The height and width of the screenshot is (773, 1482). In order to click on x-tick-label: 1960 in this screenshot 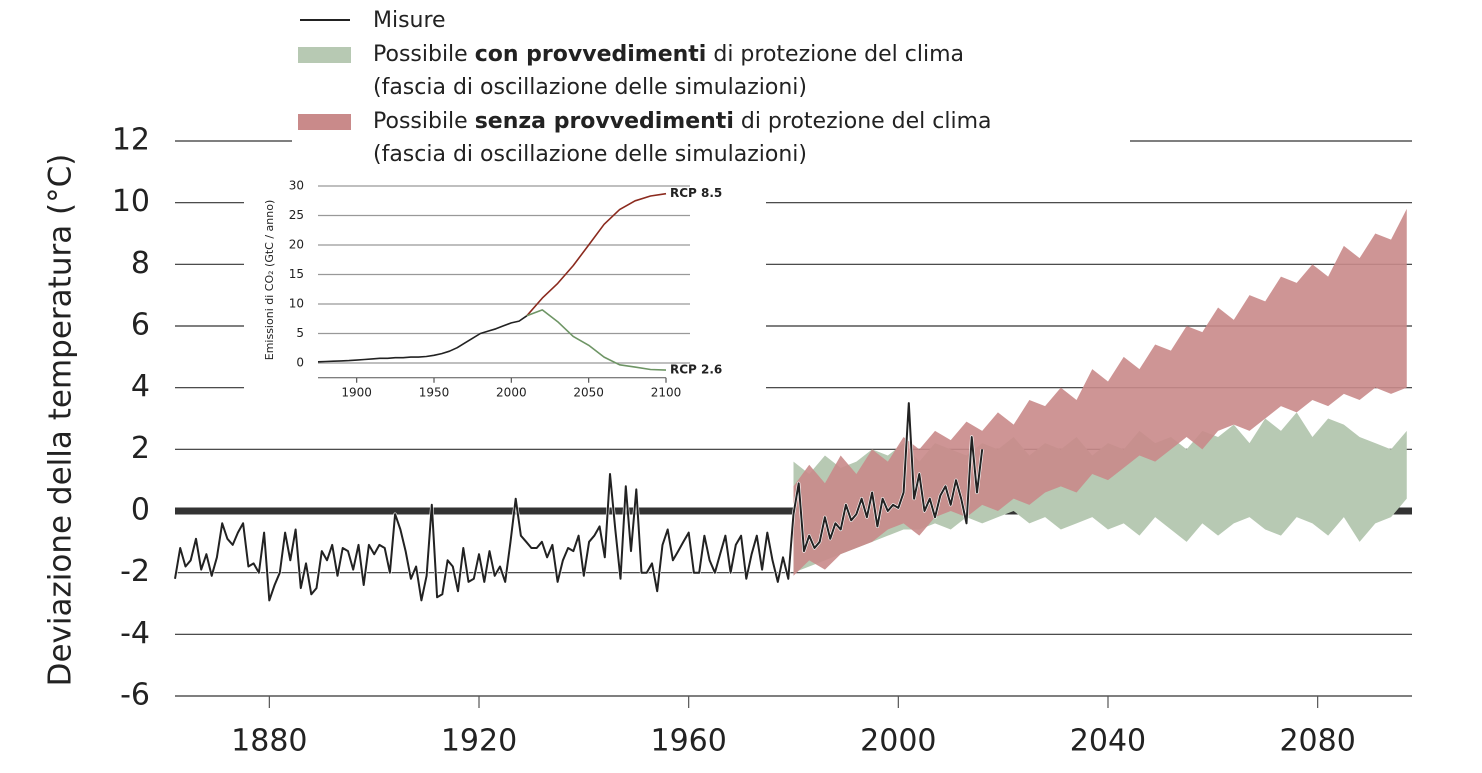, I will do `click(688, 741)`.